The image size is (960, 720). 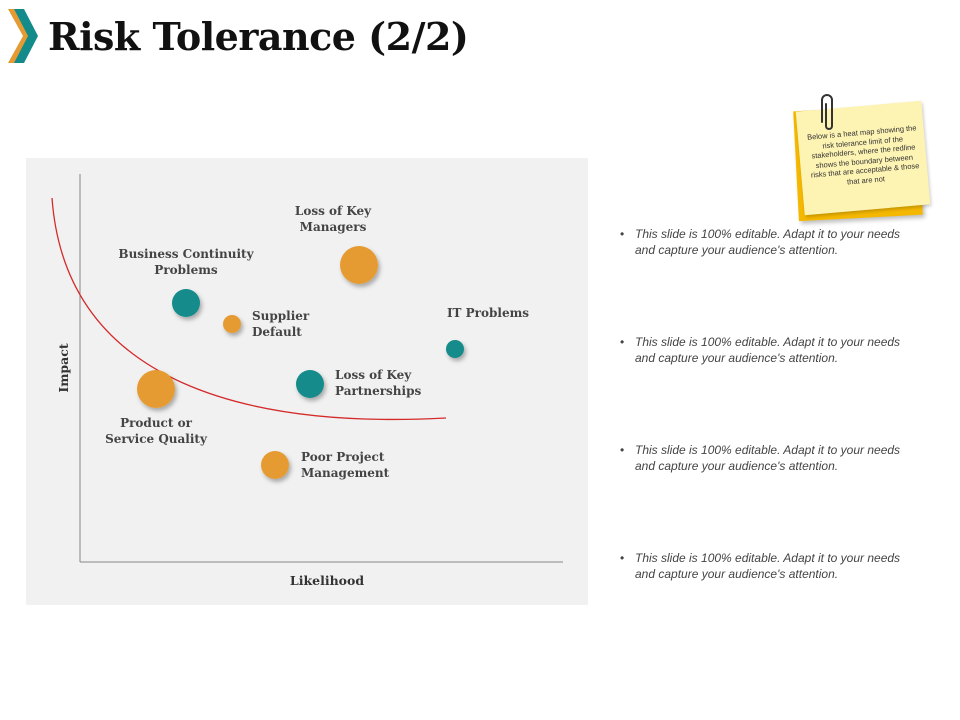 What do you see at coordinates (300, 362) in the screenshot?
I see `risk-points` at bounding box center [300, 362].